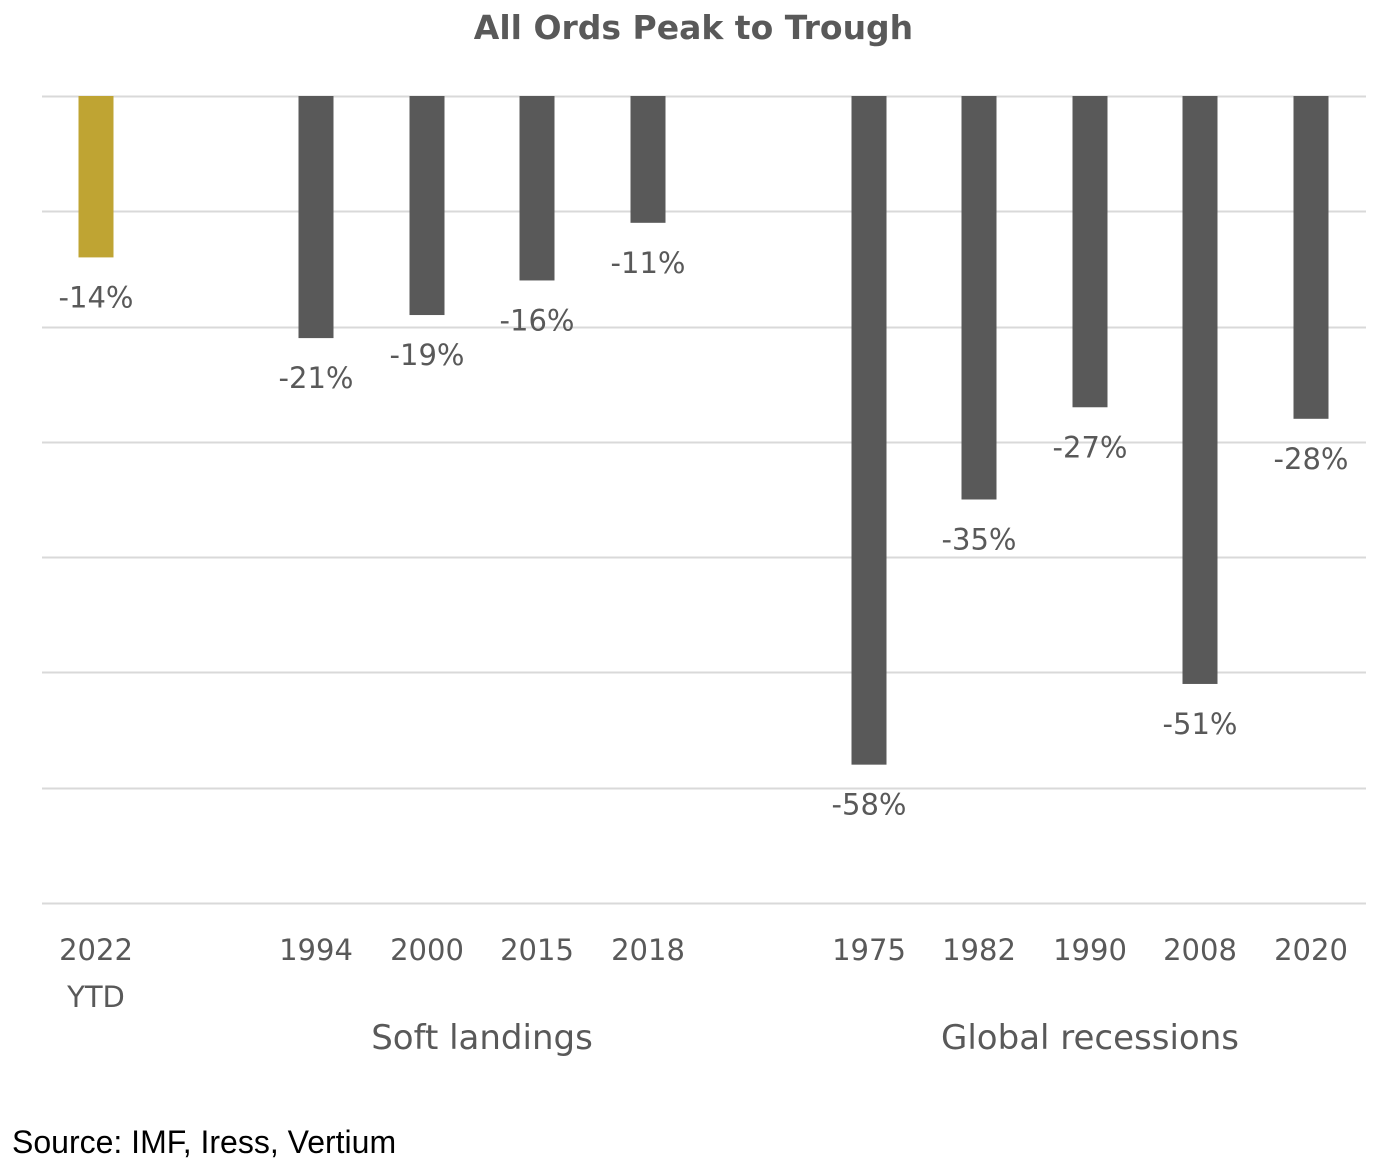 The image size is (1387, 1172). Describe the element at coordinates (482, 1038) in the screenshot. I see `group-label-soft-landings: Soft landings` at that location.